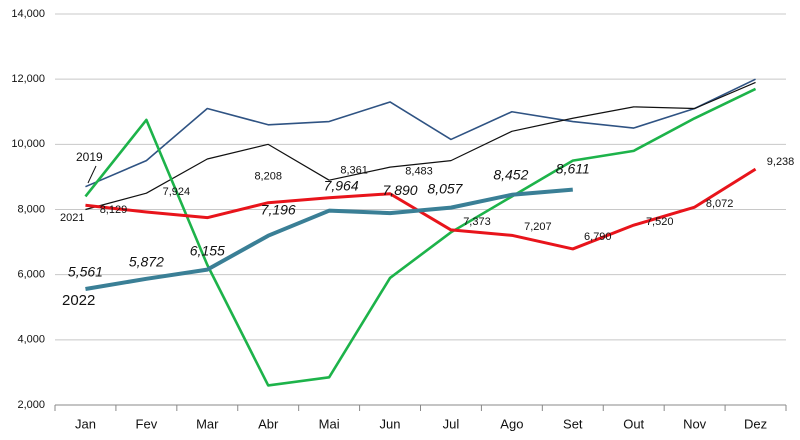 This screenshot has height=440, width=800. Describe the element at coordinates (477, 222) in the screenshot. I see `data-label: 7,373` at that location.